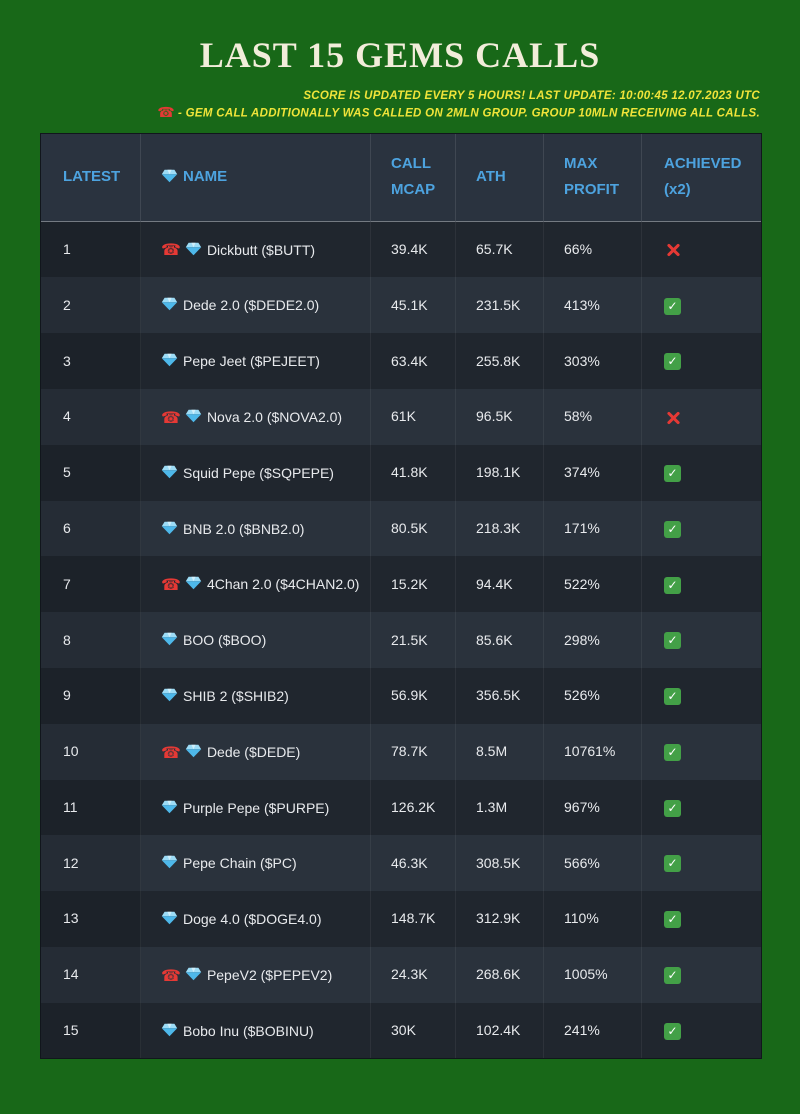 The image size is (800, 1114). Describe the element at coordinates (413, 361) in the screenshot. I see `cell-call-mcap: 63.4K` at that location.